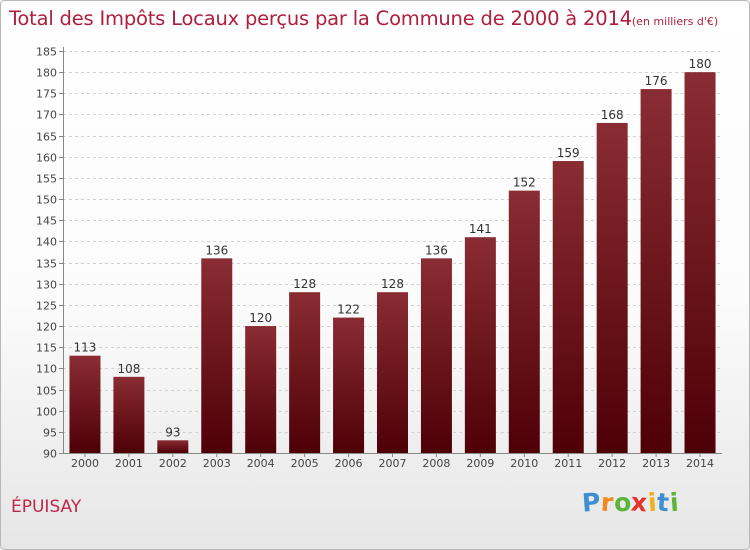  I want to click on y-tick-label: 105, so click(46, 391).